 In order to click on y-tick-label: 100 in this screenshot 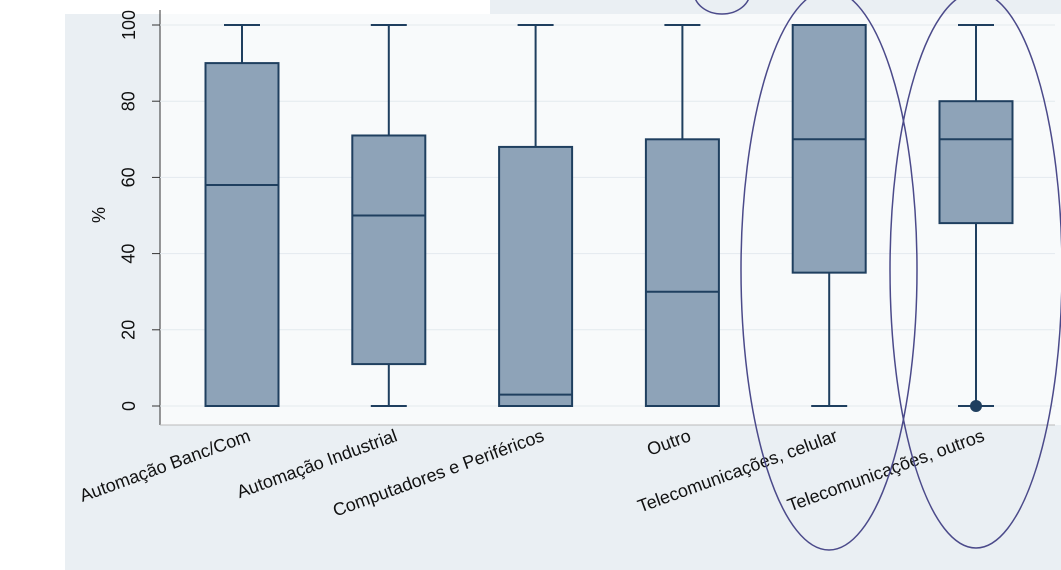, I will do `click(129, 25)`.